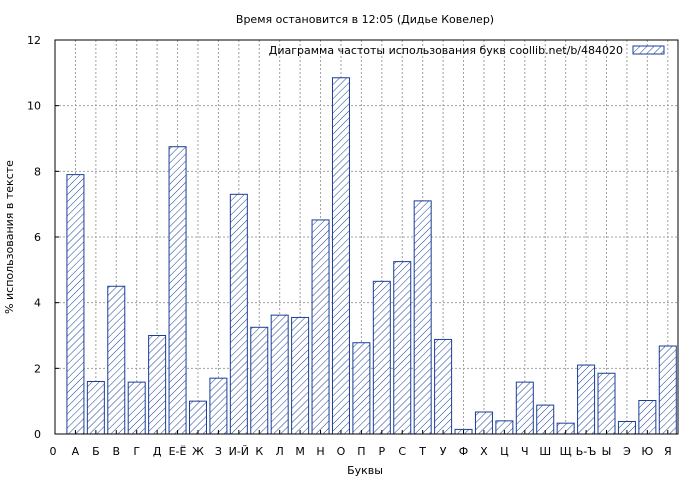 The image size is (700, 480). I want to click on x-tick-label: И-Й, so click(239, 451).